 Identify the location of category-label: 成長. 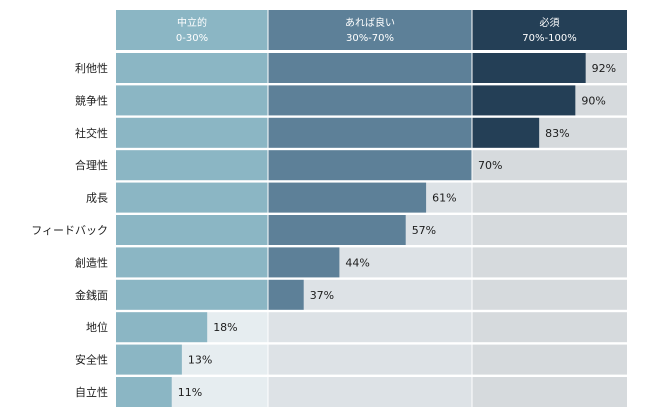
(97, 198).